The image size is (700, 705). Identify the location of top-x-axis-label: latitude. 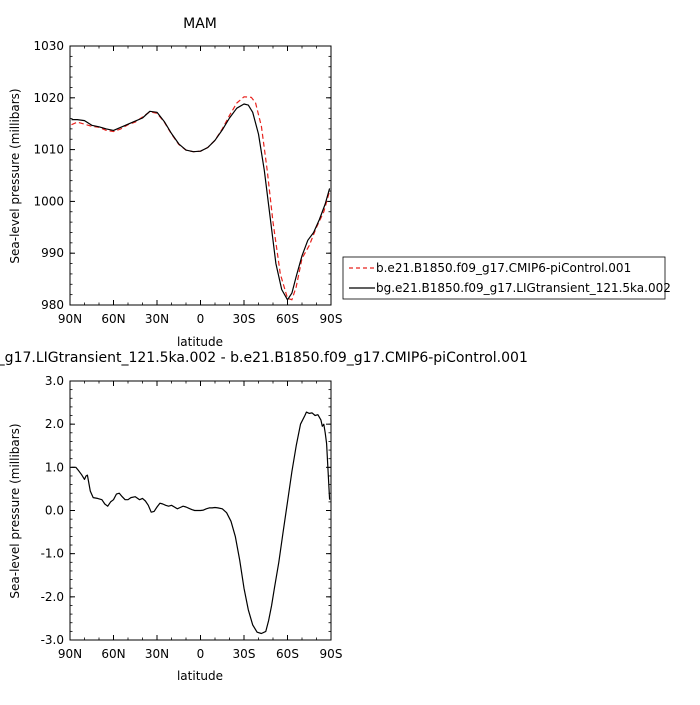
(200, 342).